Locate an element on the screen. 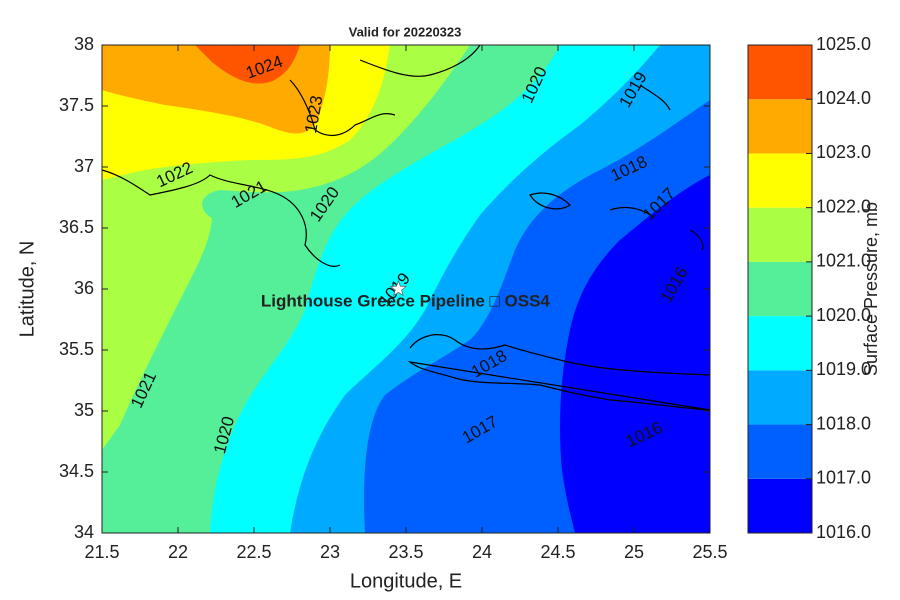  chart-title: Valid for 20220323 is located at coordinates (405, 31).